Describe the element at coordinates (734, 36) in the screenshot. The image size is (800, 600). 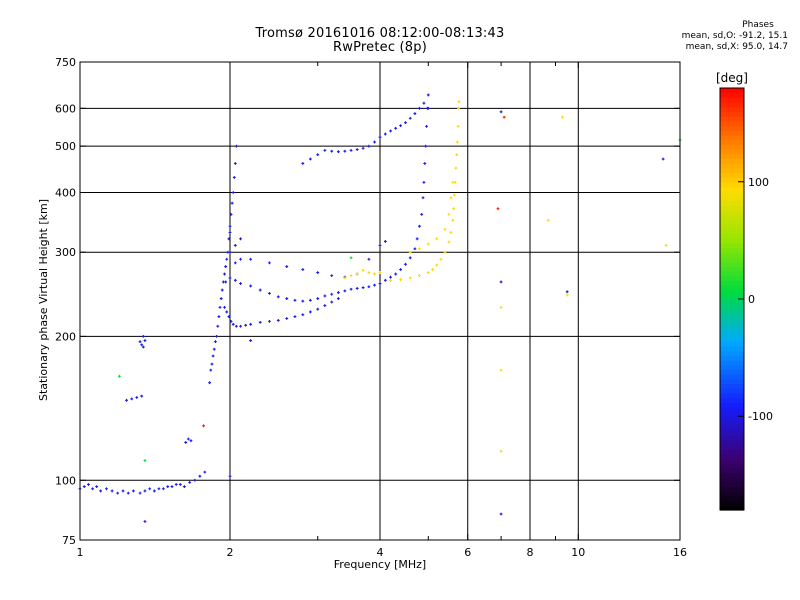
I see `phase-stats-o: mean, sd,O: -91.2, 15.1` at that location.